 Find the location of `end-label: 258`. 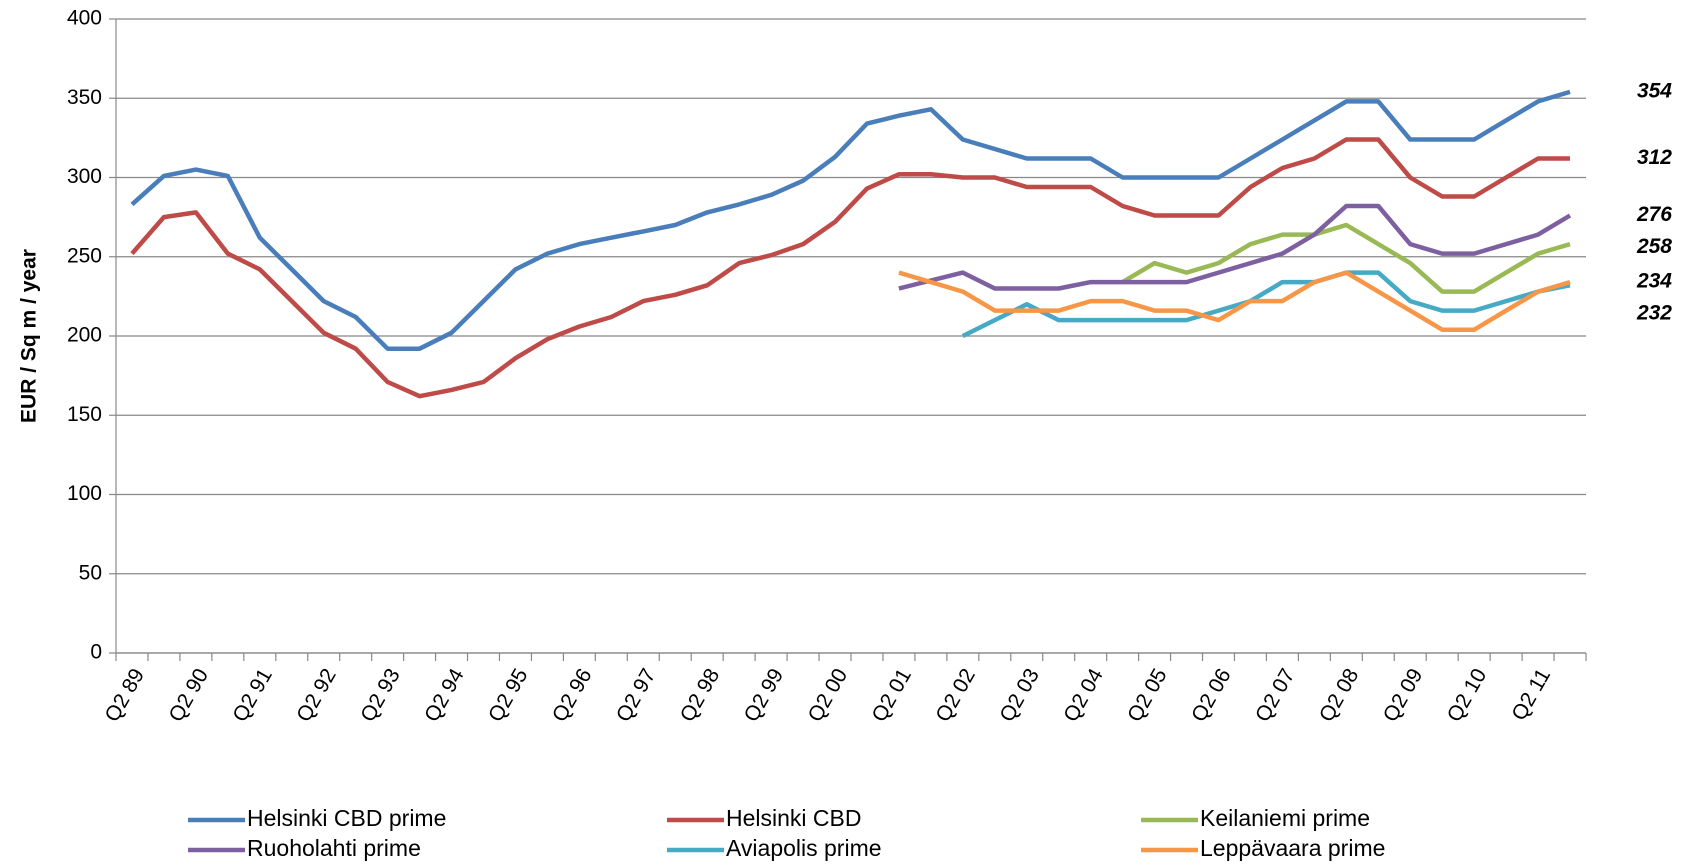

end-label: 258 is located at coordinates (1654, 246).